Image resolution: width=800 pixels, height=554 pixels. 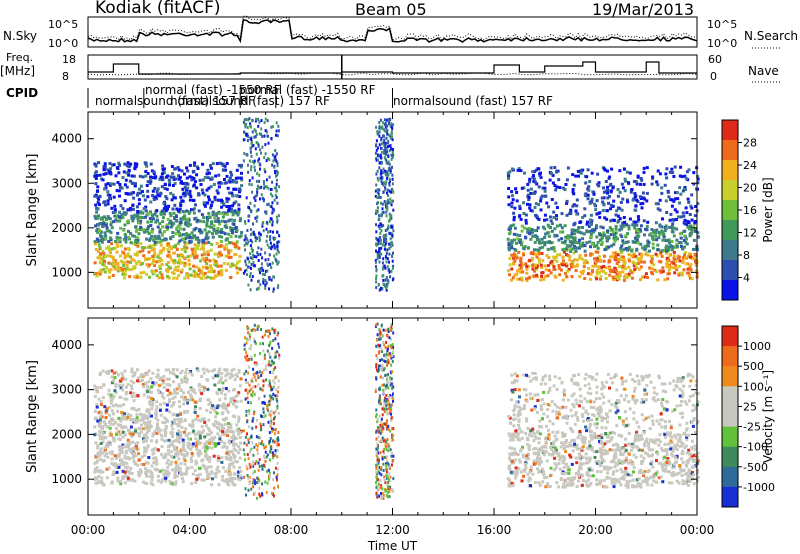 What do you see at coordinates (730, 250) in the screenshot?
I see `colorbar-swatch` at bounding box center [730, 250].